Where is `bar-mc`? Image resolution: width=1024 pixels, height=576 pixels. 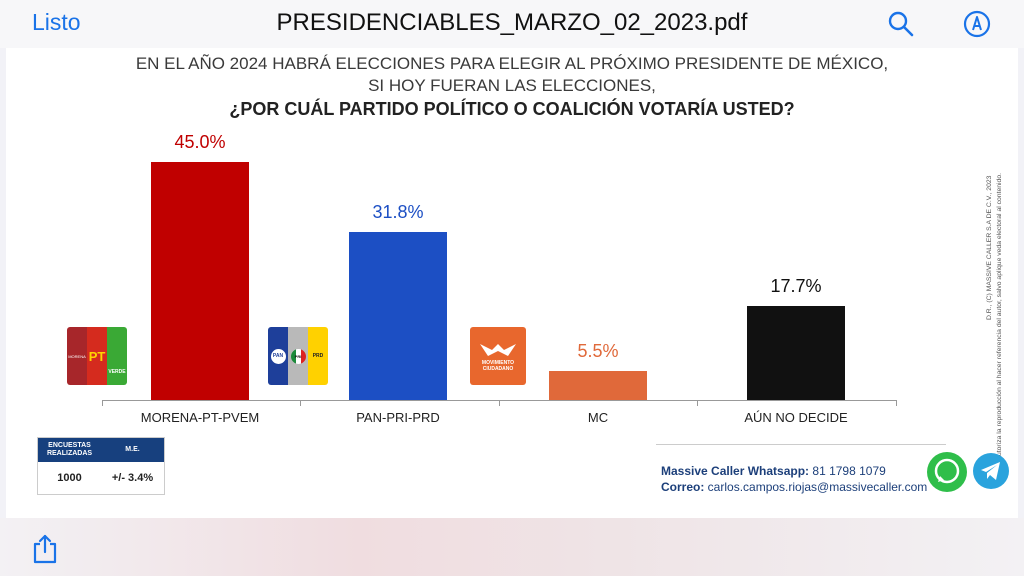
bar-mc is located at coordinates (598, 385).